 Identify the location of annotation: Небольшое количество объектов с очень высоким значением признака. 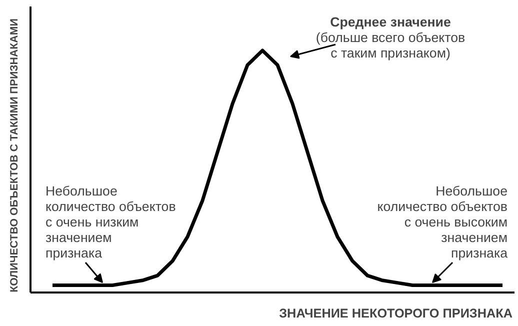
(442, 222).